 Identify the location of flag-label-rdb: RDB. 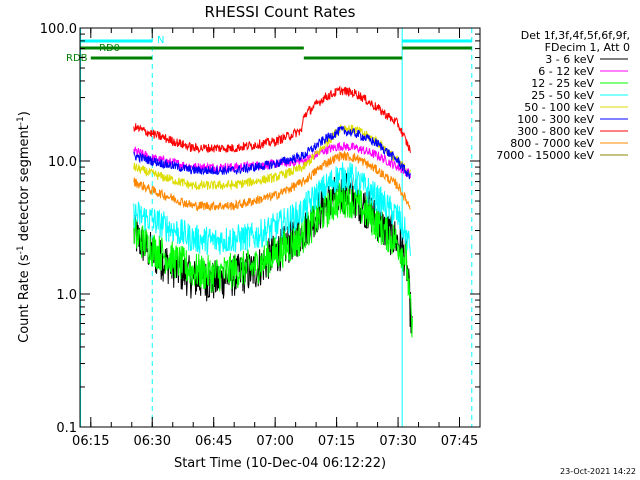
(77, 58).